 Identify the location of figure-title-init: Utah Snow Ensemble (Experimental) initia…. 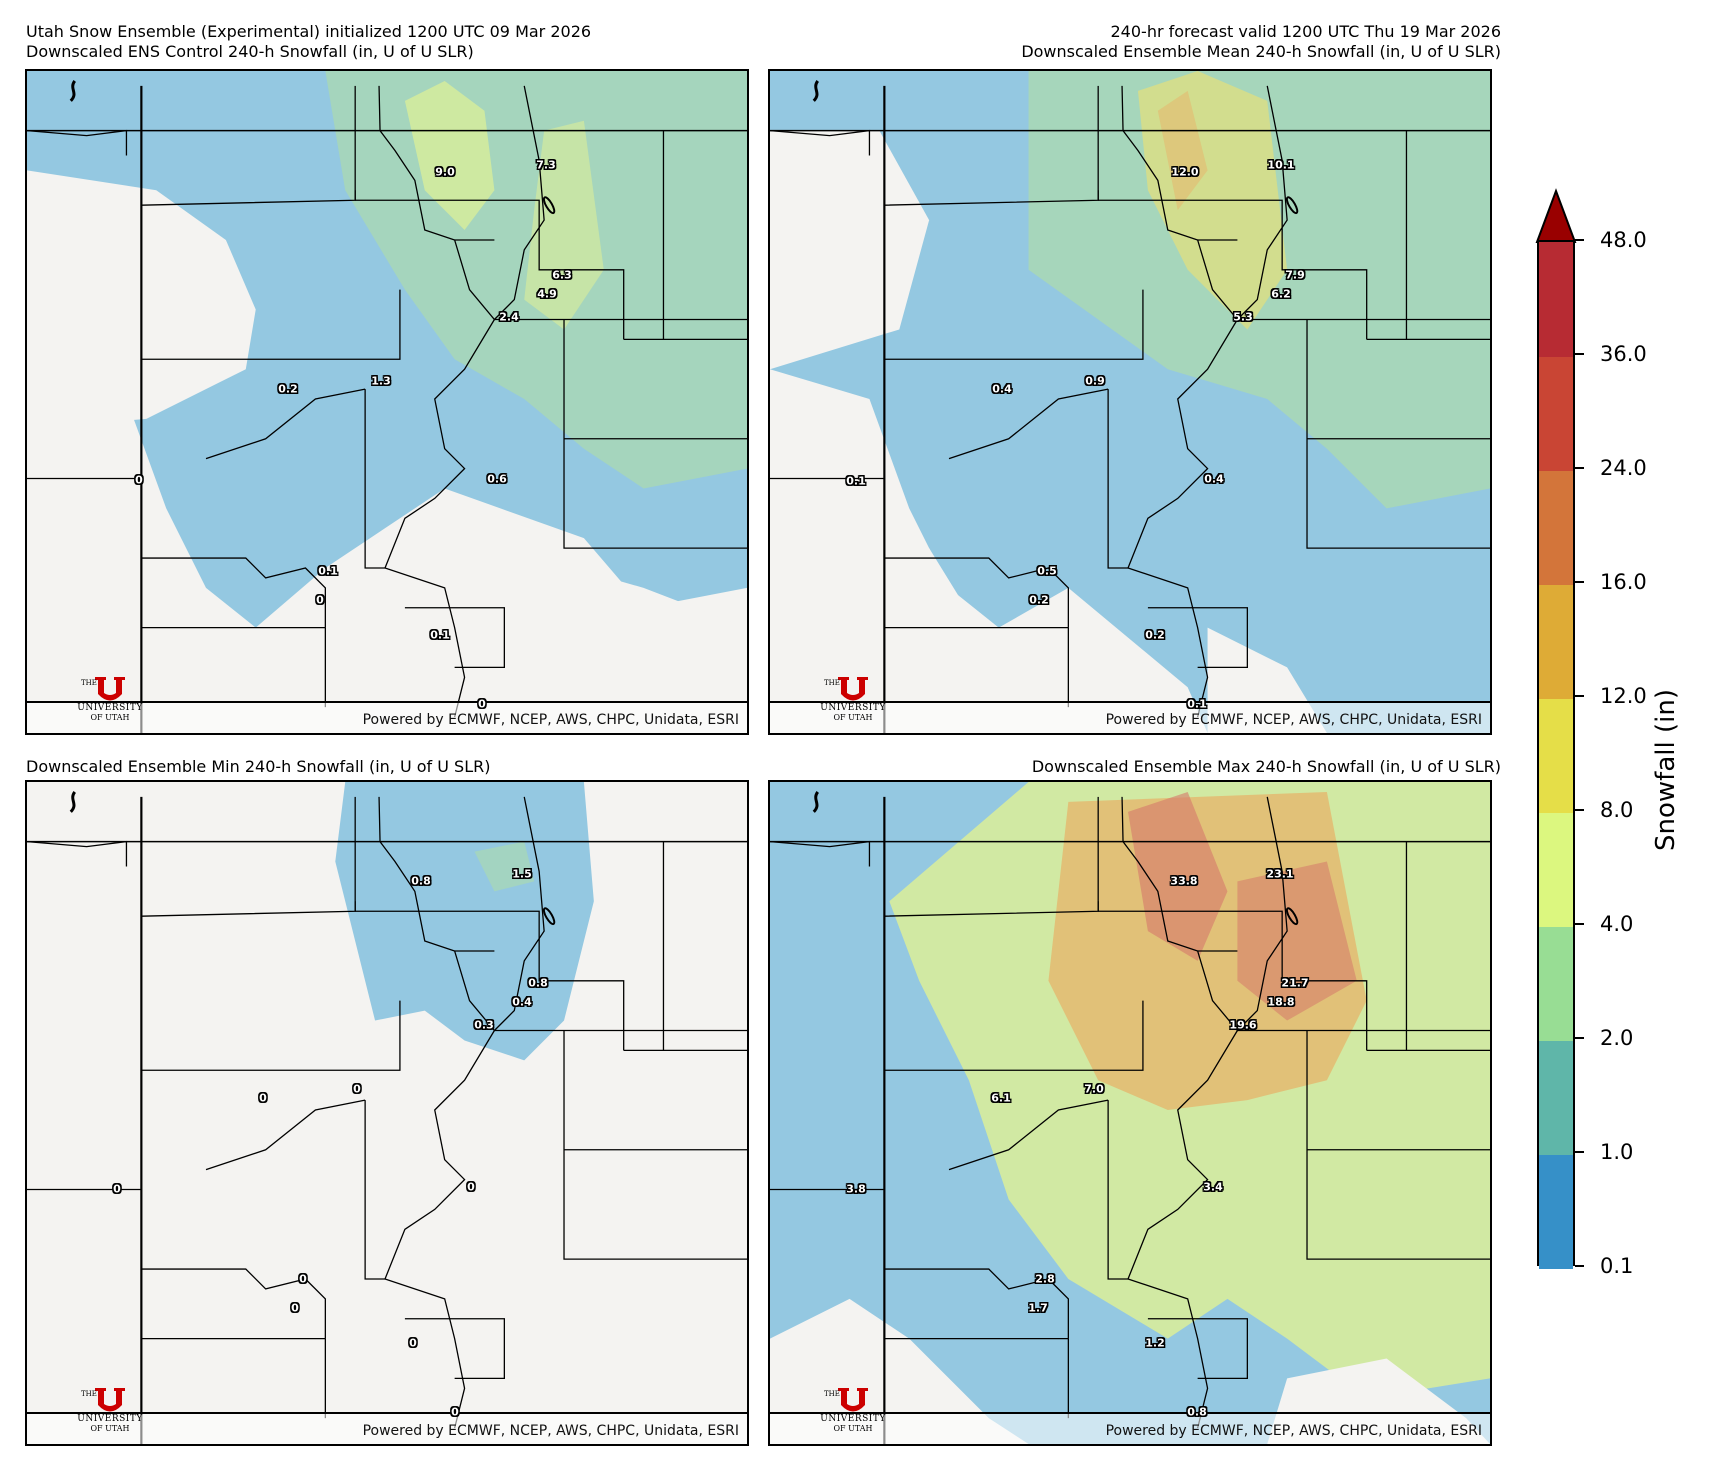
(309, 31).